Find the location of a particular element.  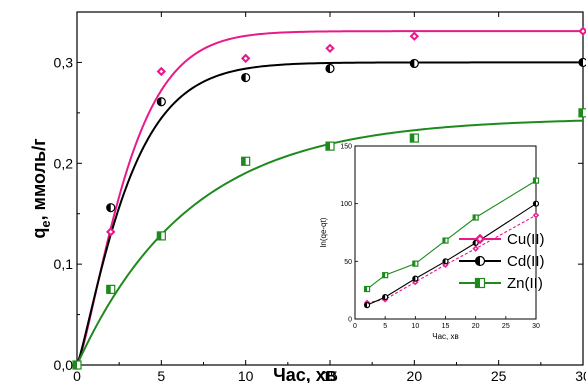

legend-marker-Zn(II)-fill is located at coordinates (477, 283).